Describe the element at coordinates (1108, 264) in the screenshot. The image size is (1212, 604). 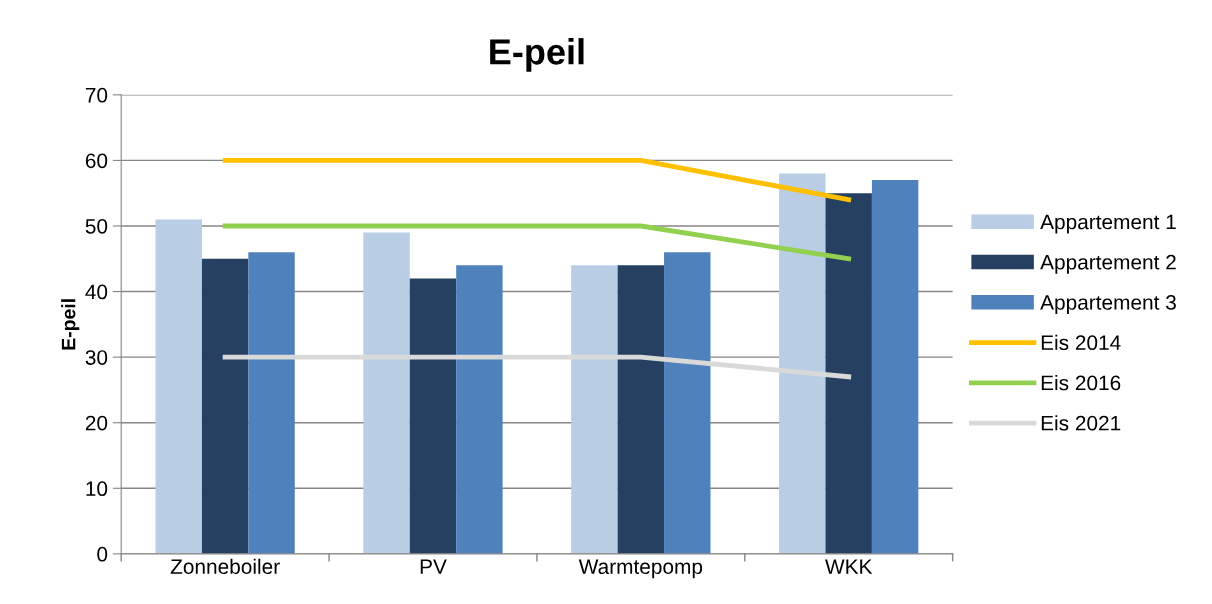
I see `legend-label: Appartement 2` at that location.